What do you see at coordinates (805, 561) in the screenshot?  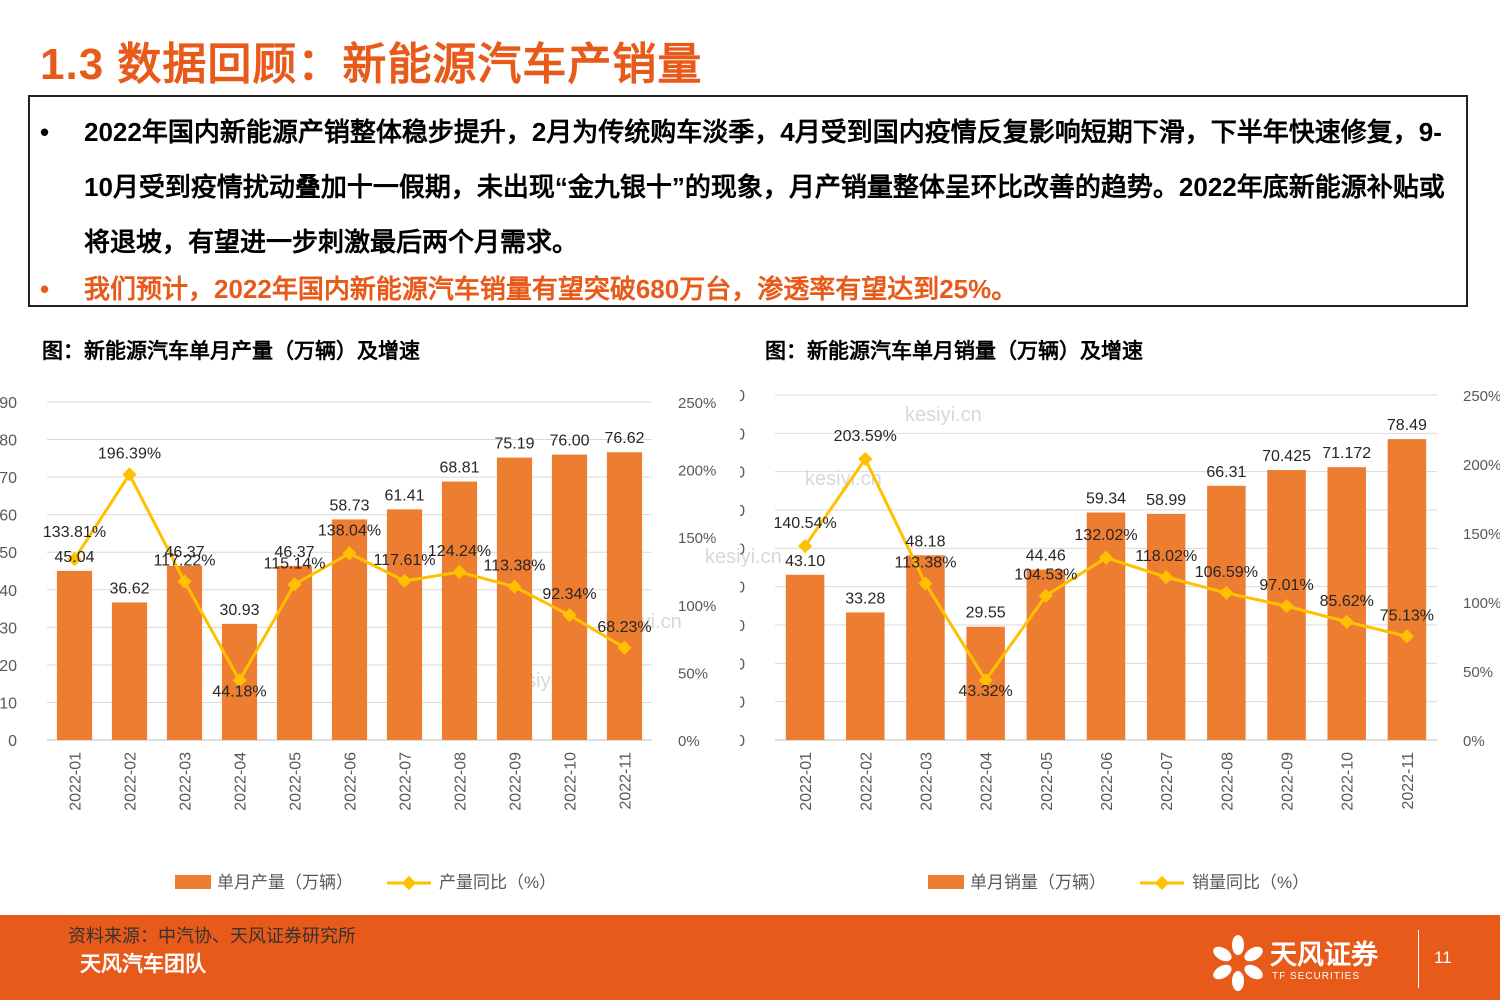 I see `bar-value-label: 43.10` at bounding box center [805, 561].